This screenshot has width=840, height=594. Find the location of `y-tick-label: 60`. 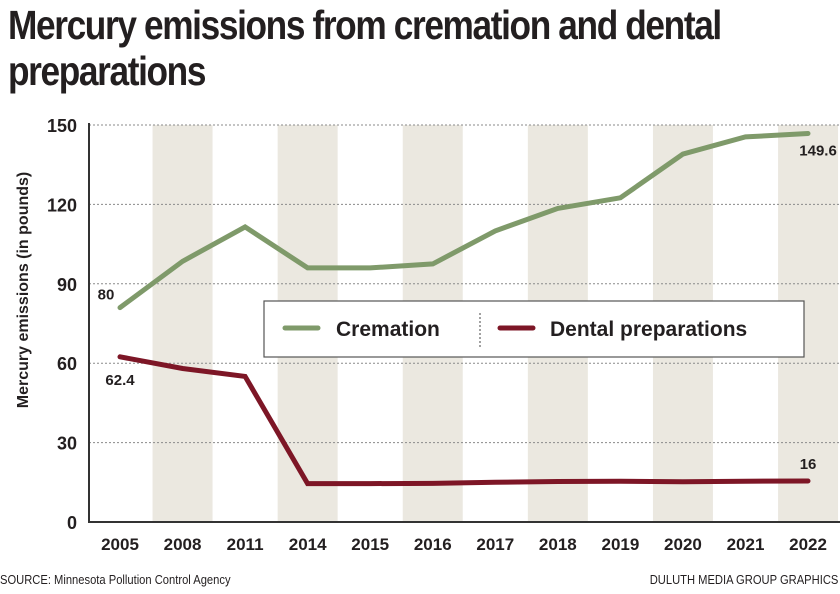

y-tick-label: 60 is located at coordinates (67, 364).